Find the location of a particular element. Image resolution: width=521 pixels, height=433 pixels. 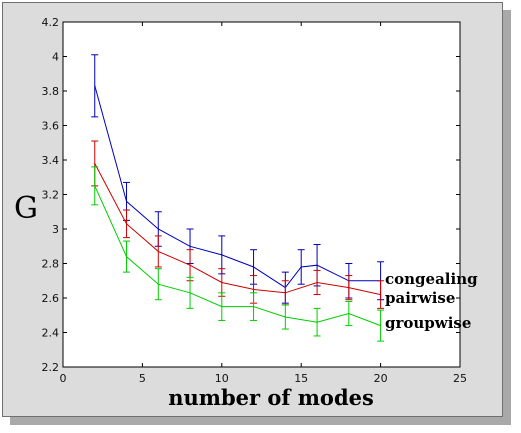

y-tick-label: 4.2 is located at coordinates (51, 22).